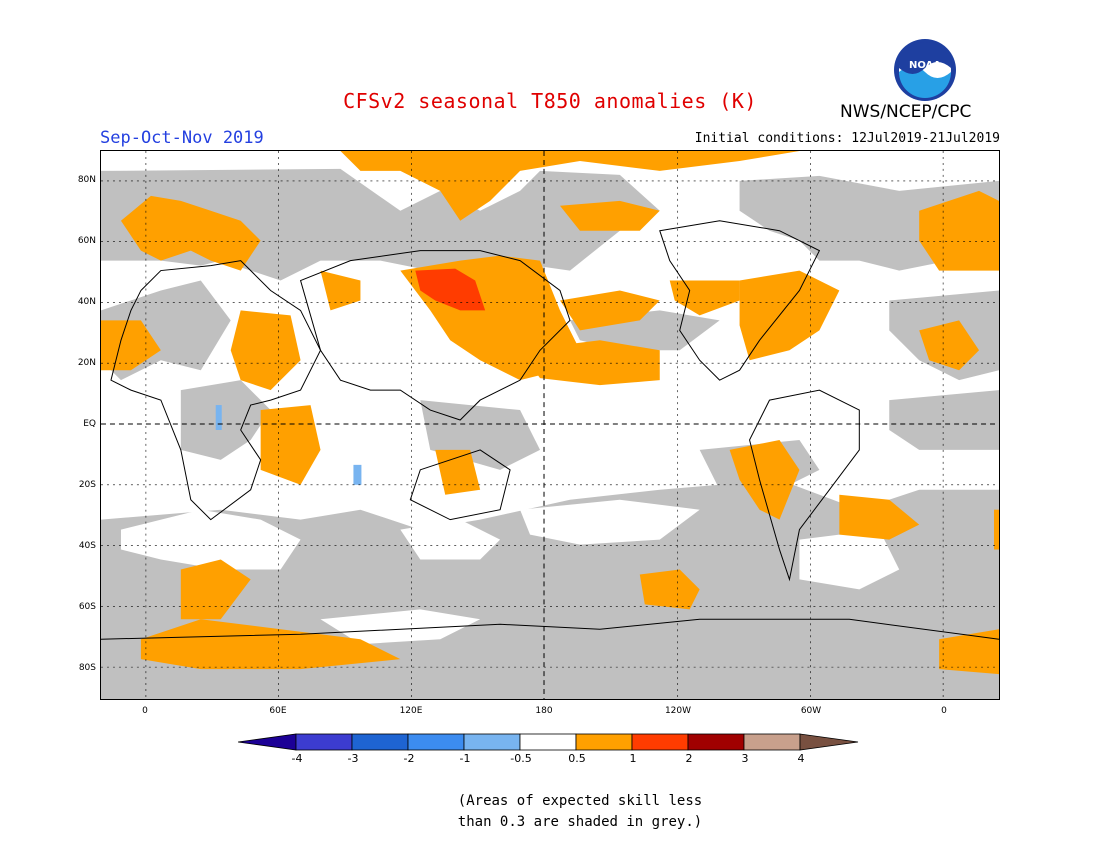  I want to click on strong-warm-anomaly, so click(450, 289).